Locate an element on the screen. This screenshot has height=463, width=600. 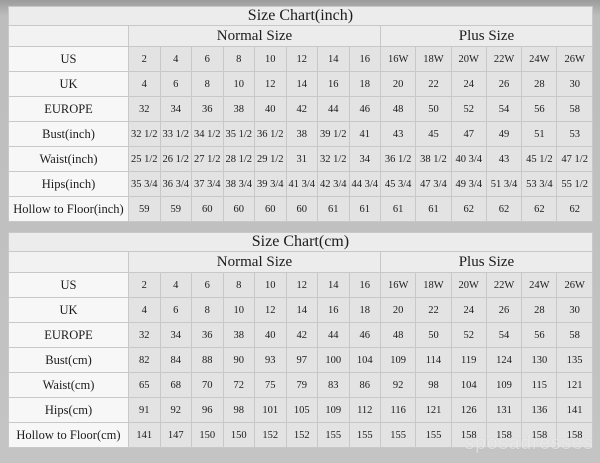
size-value: 98 is located at coordinates (238, 410).